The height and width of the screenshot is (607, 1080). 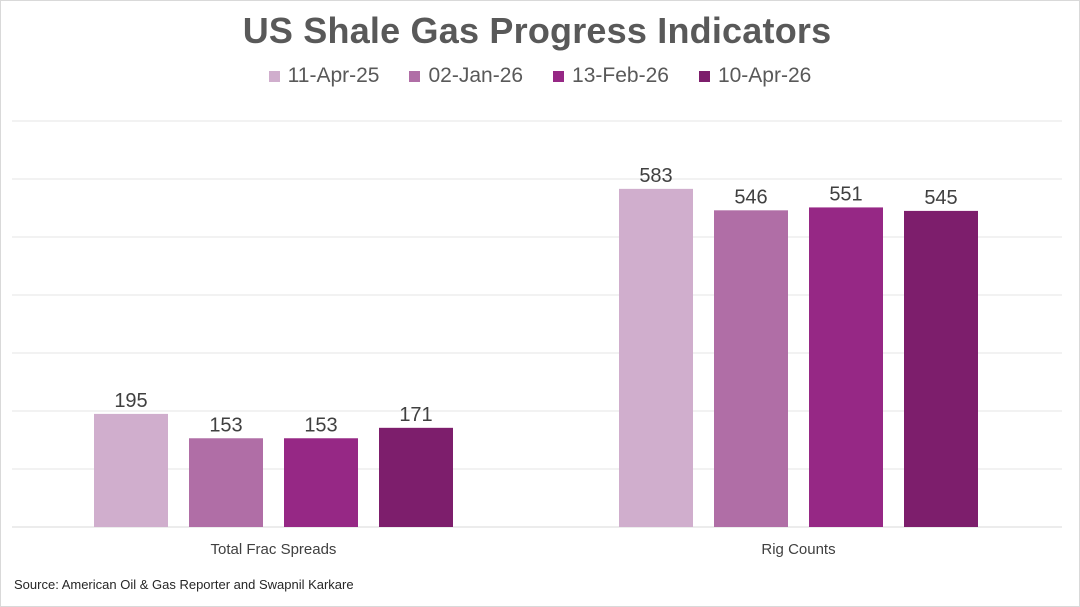 What do you see at coordinates (764, 75) in the screenshot?
I see `legend-label-4: 10-Apr-26` at bounding box center [764, 75].